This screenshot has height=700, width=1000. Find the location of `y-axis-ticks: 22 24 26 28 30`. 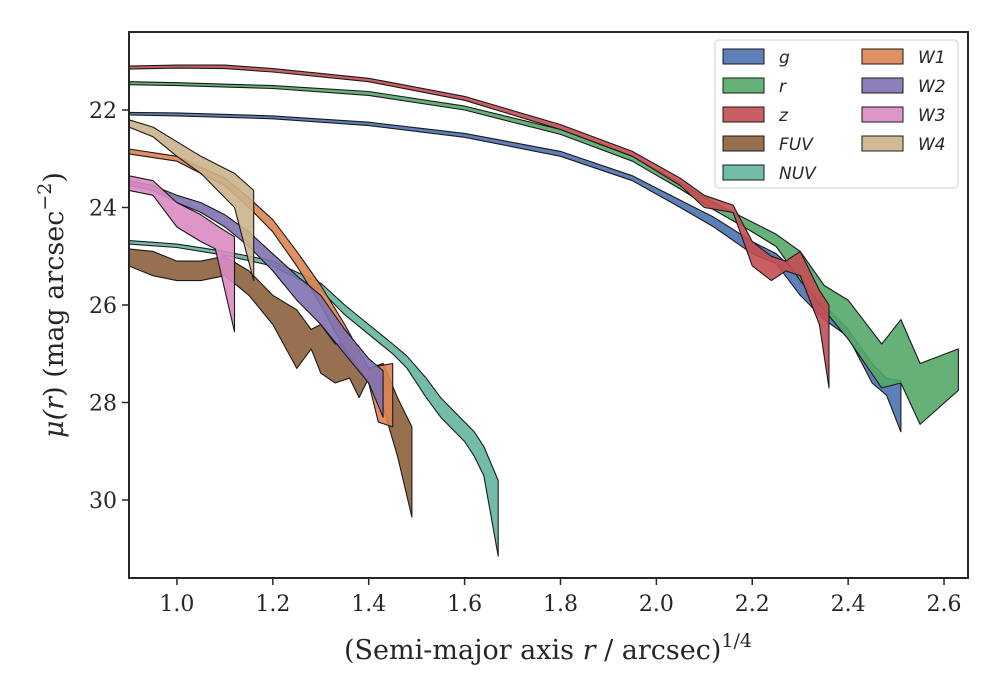

y-axis-ticks: 22 24 26 28 30 is located at coordinates (109, 306).